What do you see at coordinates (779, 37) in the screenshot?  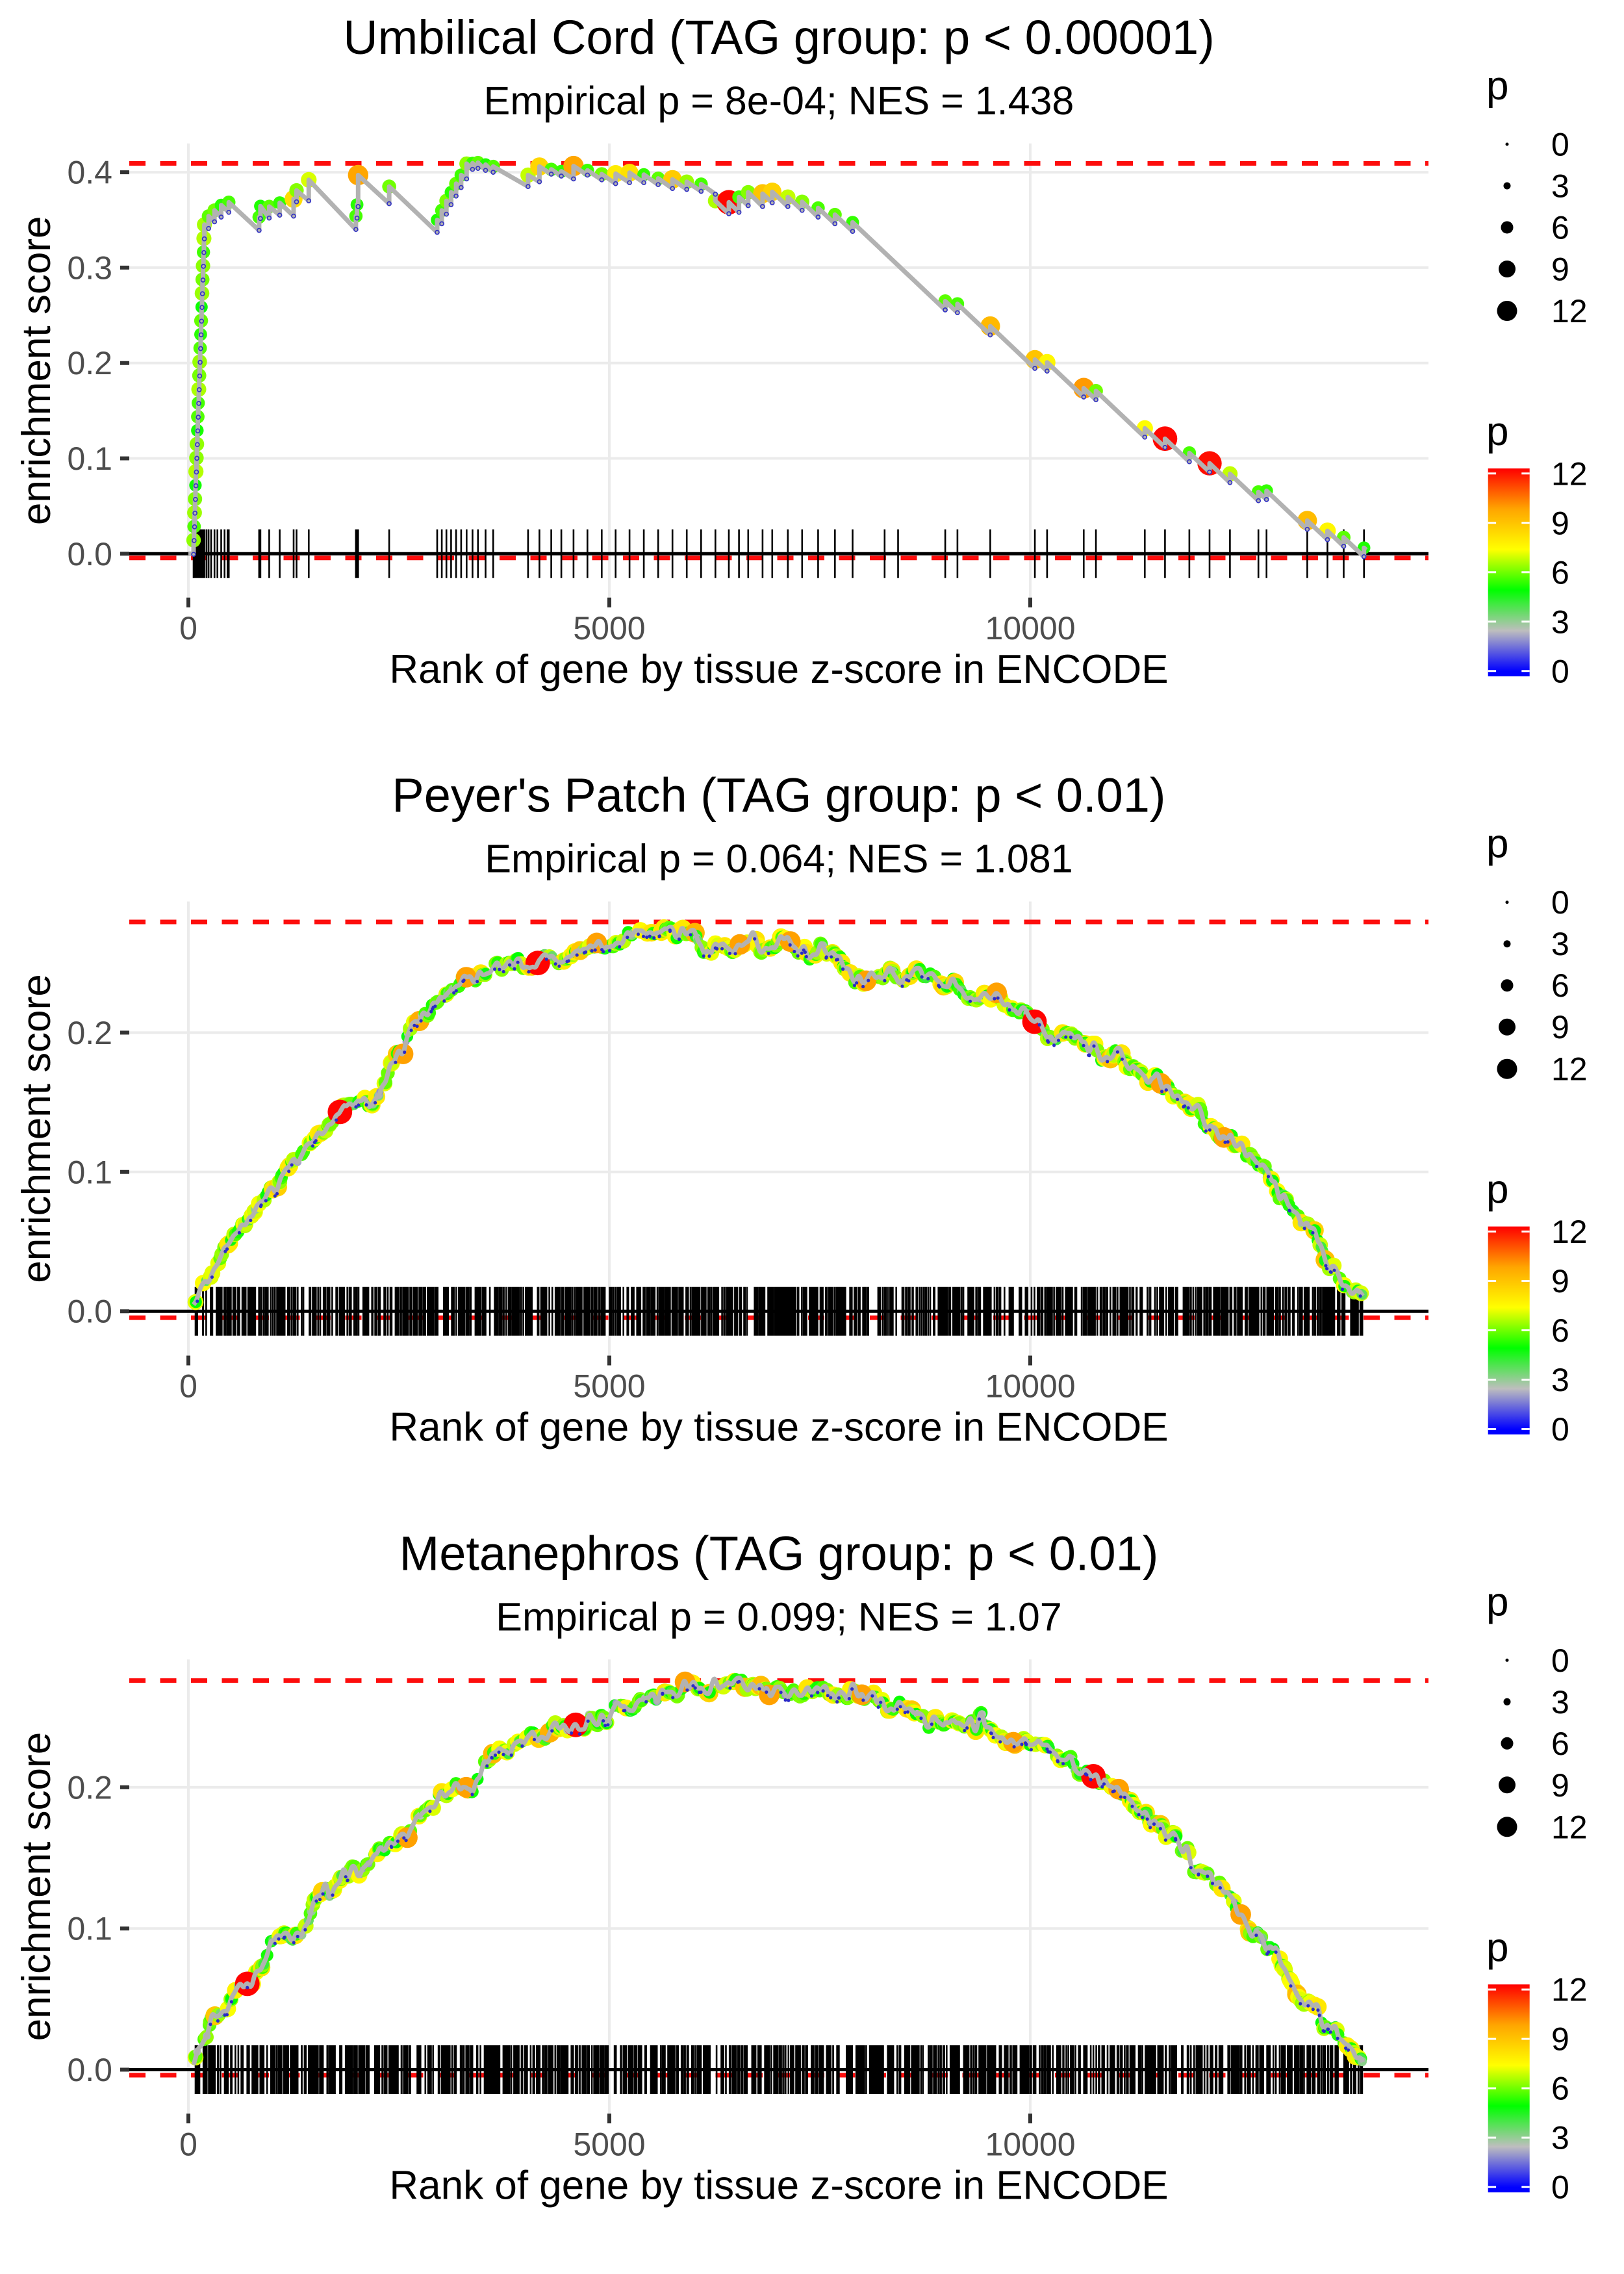 I see `svg-text:Umbilical Cord (TAG group: p <: Umbilical Cord (TAG group: p < 0.00001)` at bounding box center [779, 37].